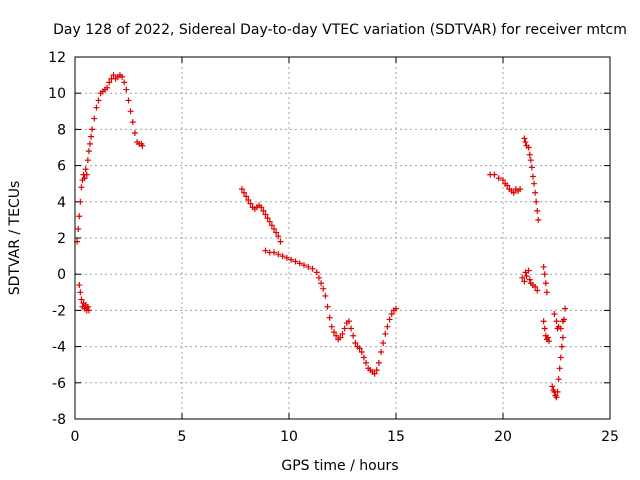 Image resolution: width=640 pixels, height=480 pixels. Describe the element at coordinates (15, 238) in the screenshot. I see `y-axis-title: SDTVAR / TECUs` at that location.